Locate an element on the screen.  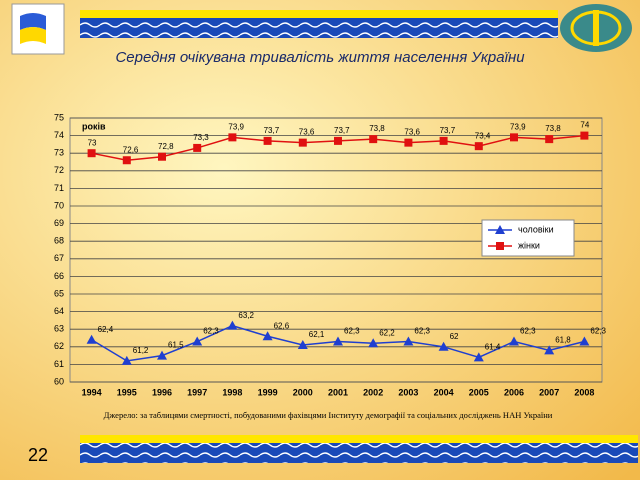
x-tick-label: 2001 is located at coordinates (338, 392).